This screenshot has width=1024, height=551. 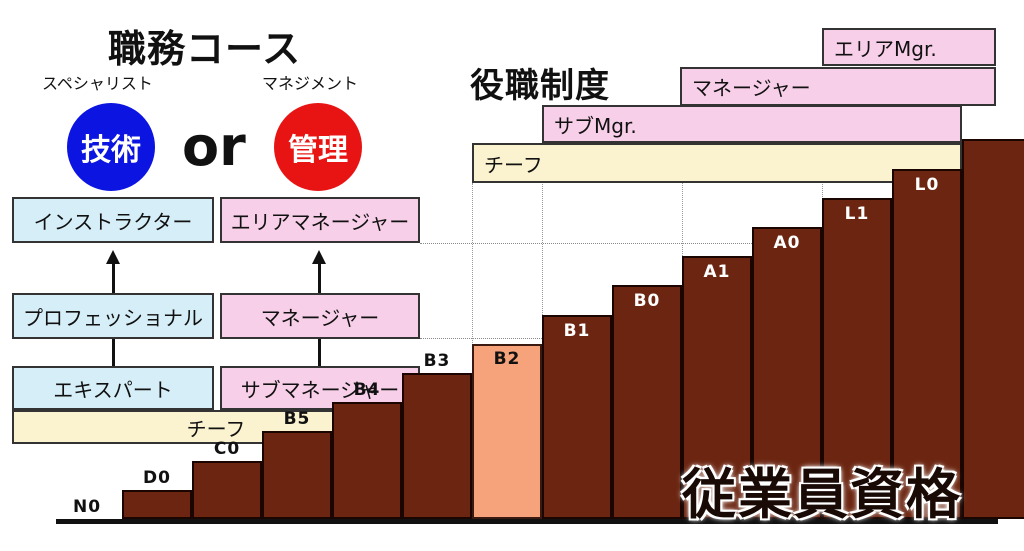 What do you see at coordinates (717, 163) in the screenshot?
I see `chief-role: チーフ` at bounding box center [717, 163].